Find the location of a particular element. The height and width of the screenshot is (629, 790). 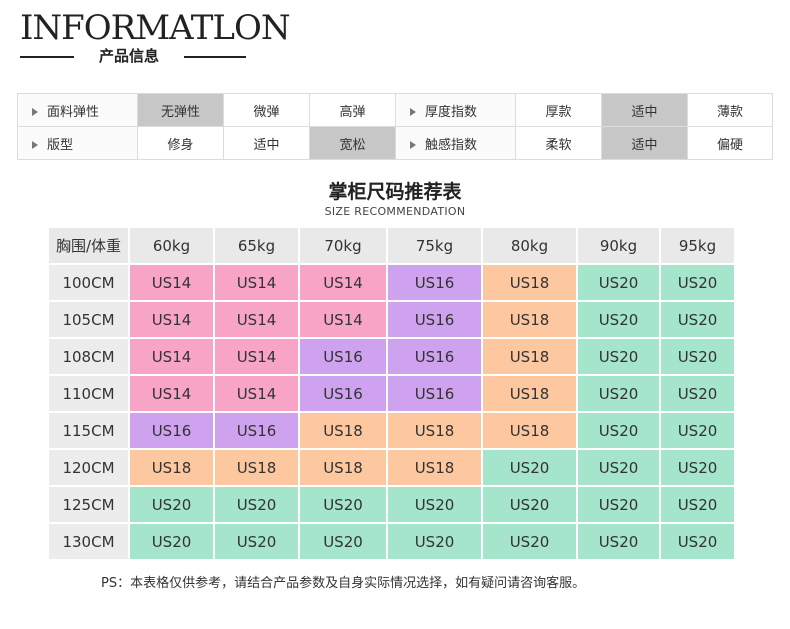

row-header-chest: 125CM is located at coordinates (88, 504).